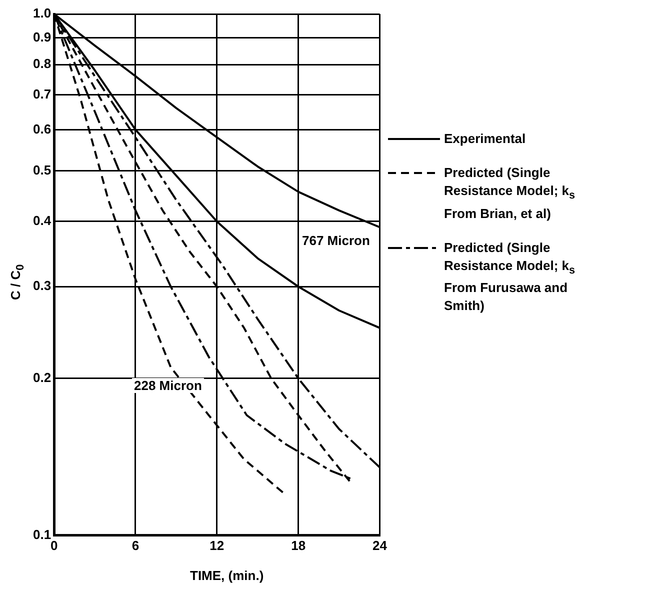 Image resolution: width=650 pixels, height=597 pixels. What do you see at coordinates (485, 139) in the screenshot?
I see `legend-label: Experimental` at bounding box center [485, 139].